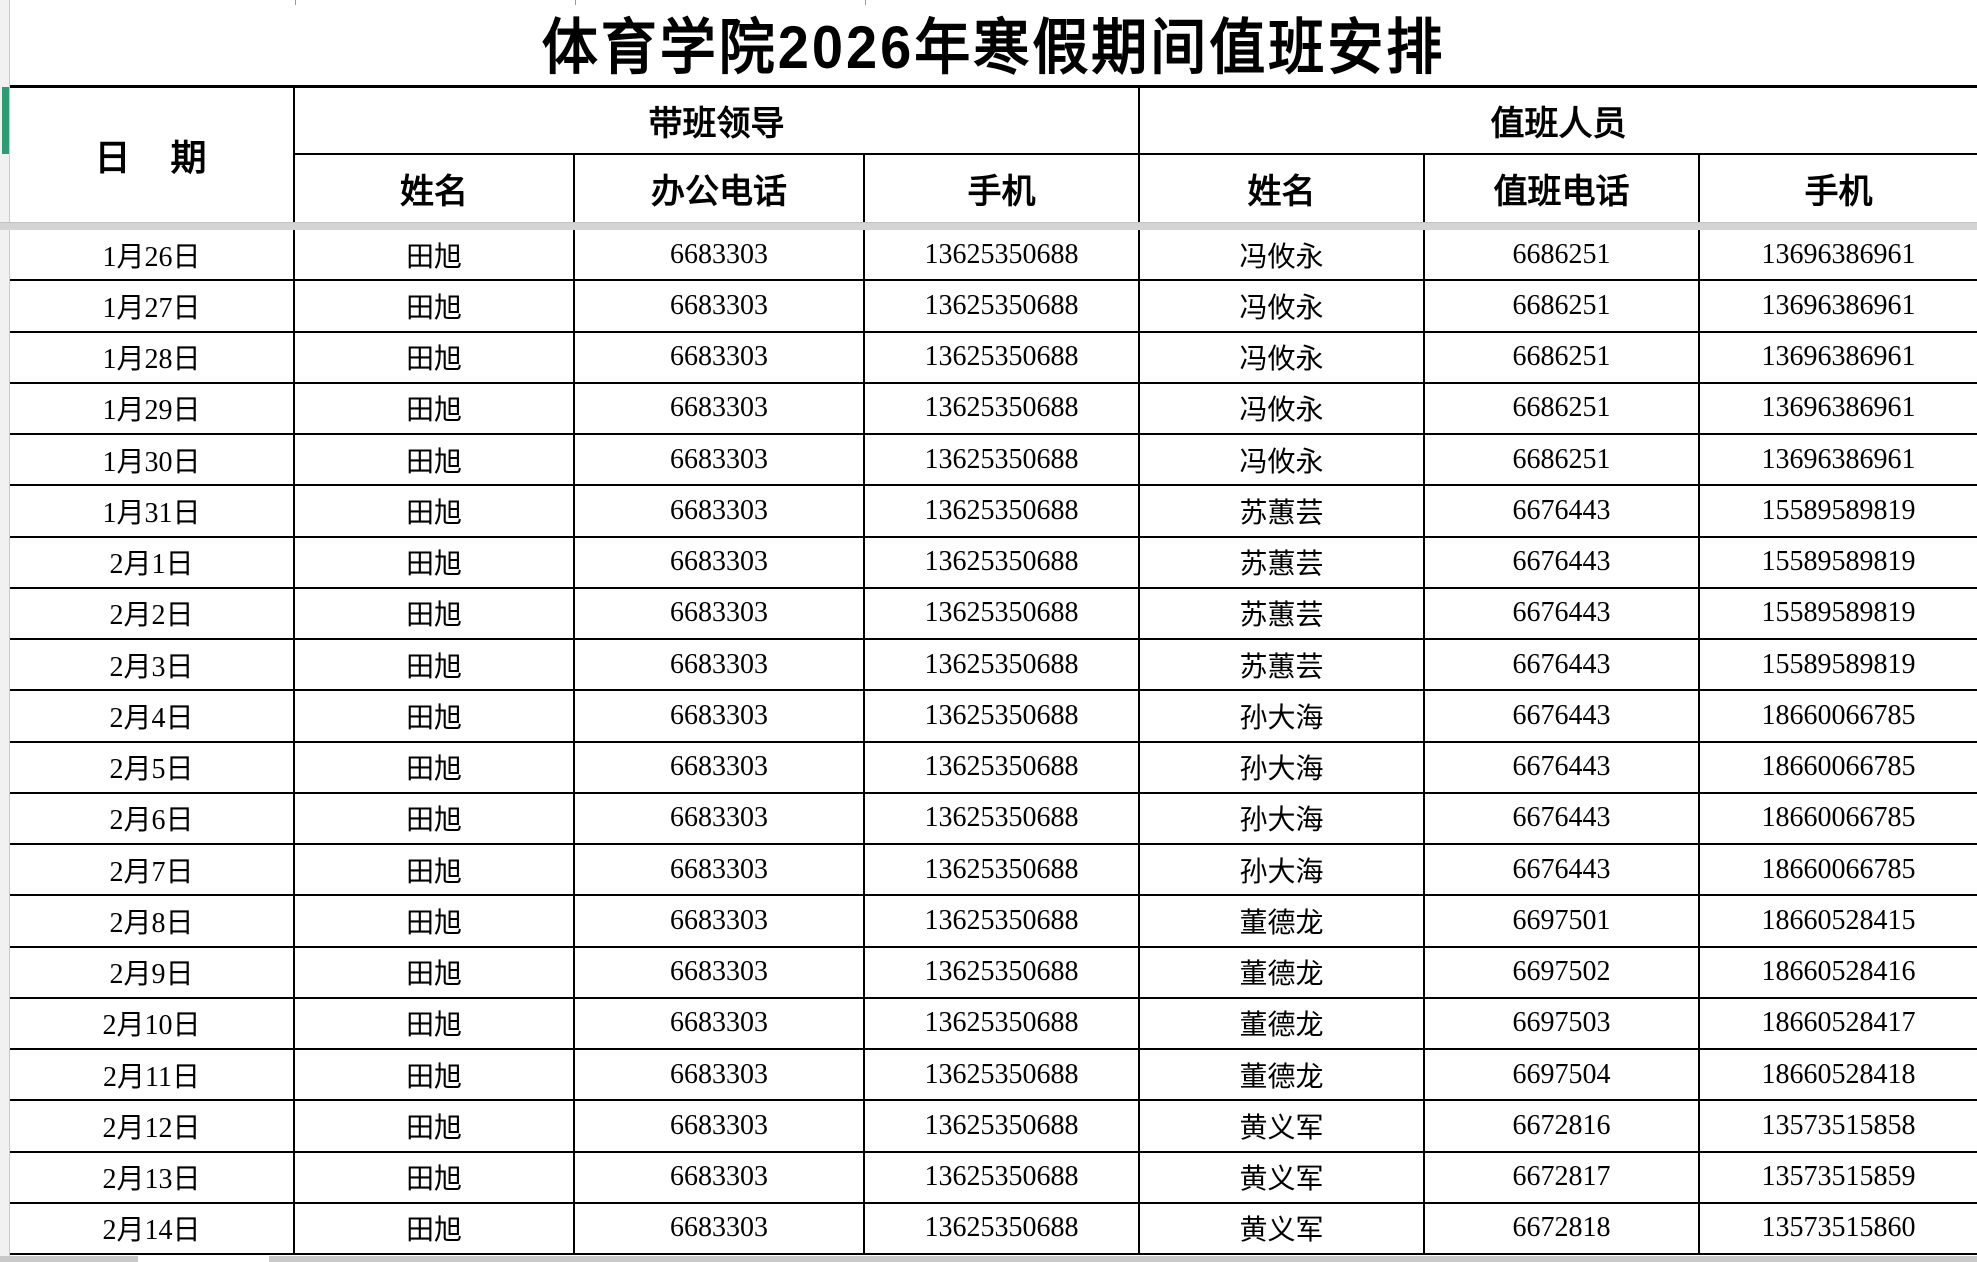  I want to click on cell-date: 1月29日, so click(152, 408).